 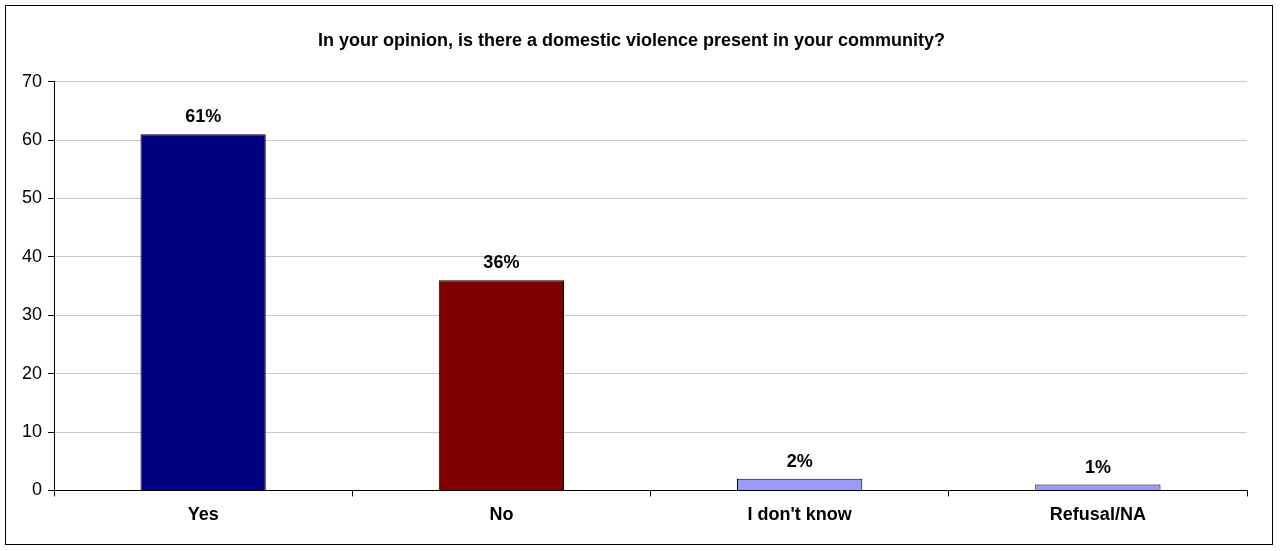 What do you see at coordinates (32, 430) in the screenshot?
I see `y-tick-label: 10` at bounding box center [32, 430].